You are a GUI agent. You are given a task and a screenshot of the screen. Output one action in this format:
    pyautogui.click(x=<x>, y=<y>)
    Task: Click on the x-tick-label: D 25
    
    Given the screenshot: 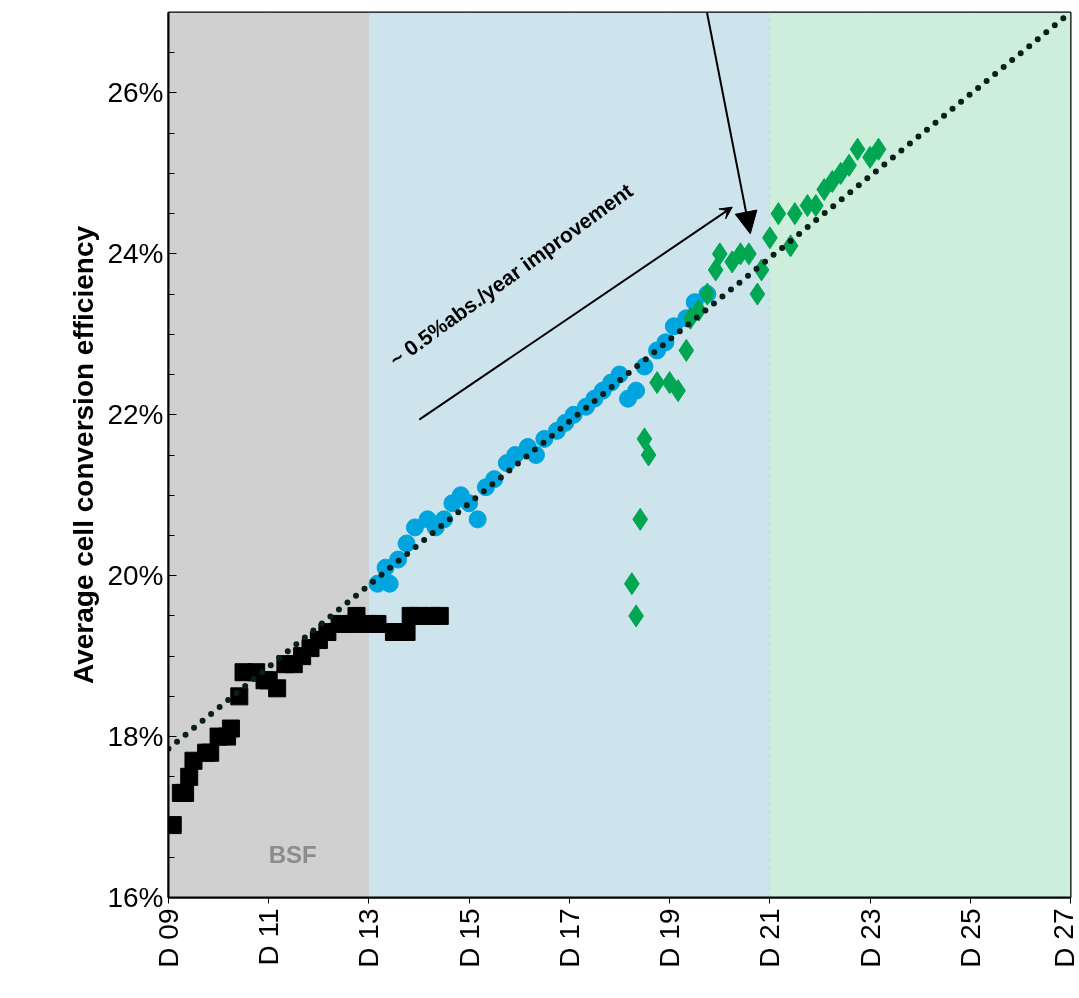 What is the action you would take?
    pyautogui.click(x=970, y=938)
    